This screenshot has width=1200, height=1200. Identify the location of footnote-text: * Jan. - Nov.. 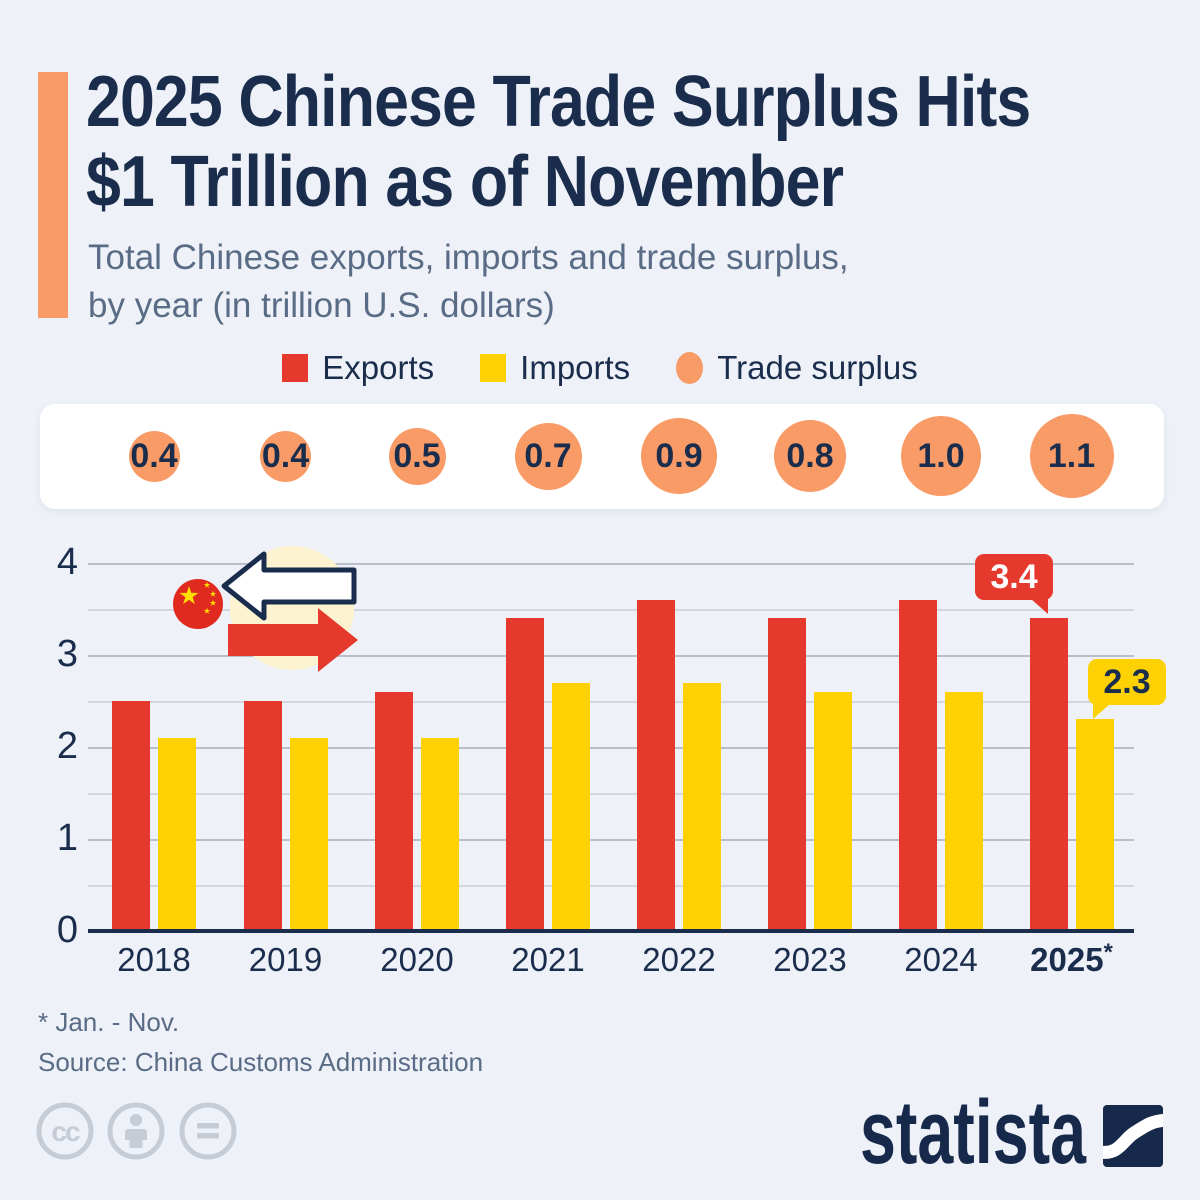
(109, 1022).